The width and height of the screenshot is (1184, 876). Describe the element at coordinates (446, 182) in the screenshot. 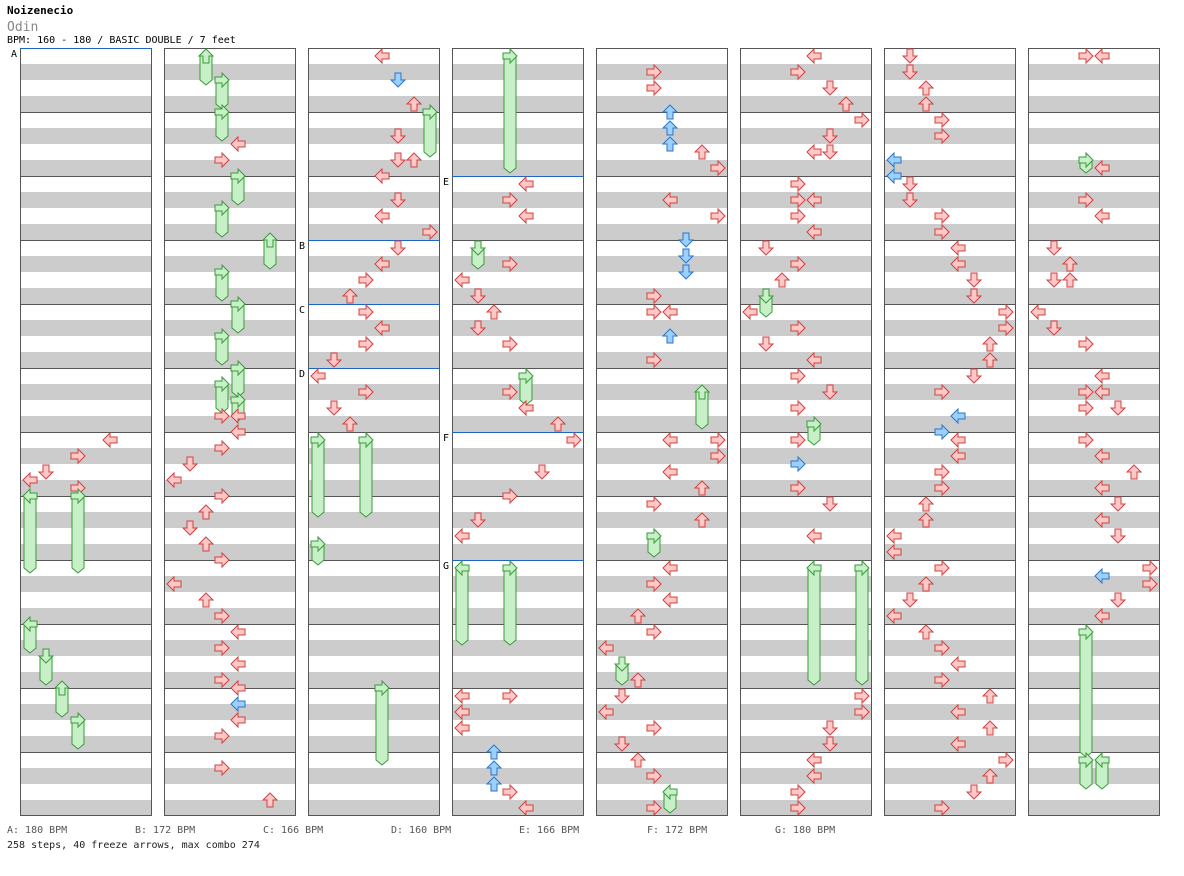

I see `bpm-marker-label: E` at that location.